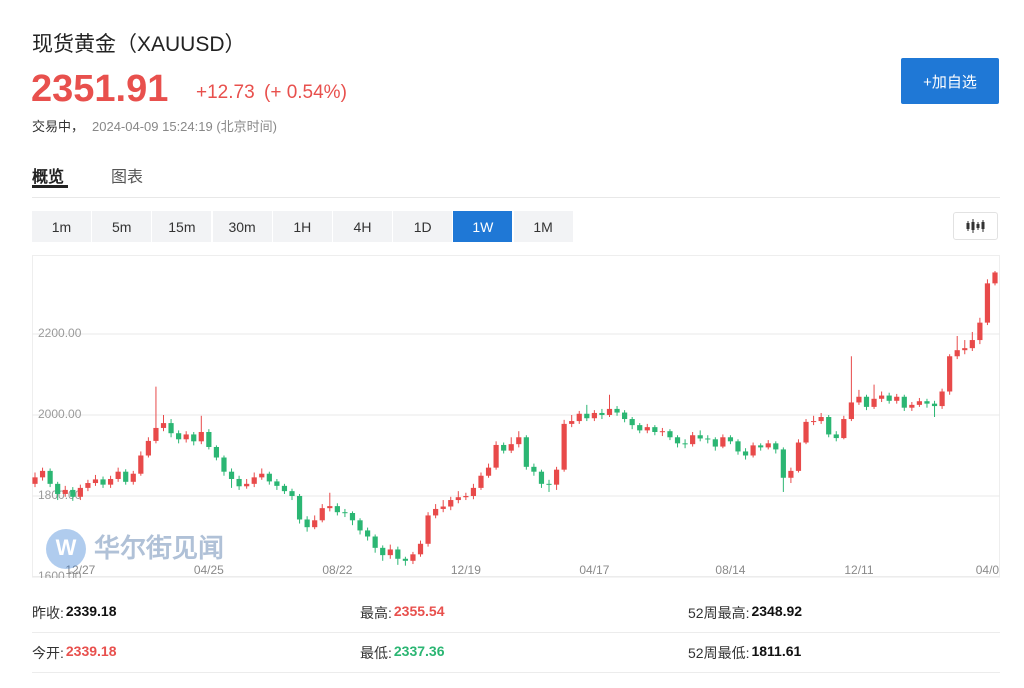 The height and width of the screenshot is (688, 1024). What do you see at coordinates (122, 226) in the screenshot?
I see `period-button: 5m` at bounding box center [122, 226].